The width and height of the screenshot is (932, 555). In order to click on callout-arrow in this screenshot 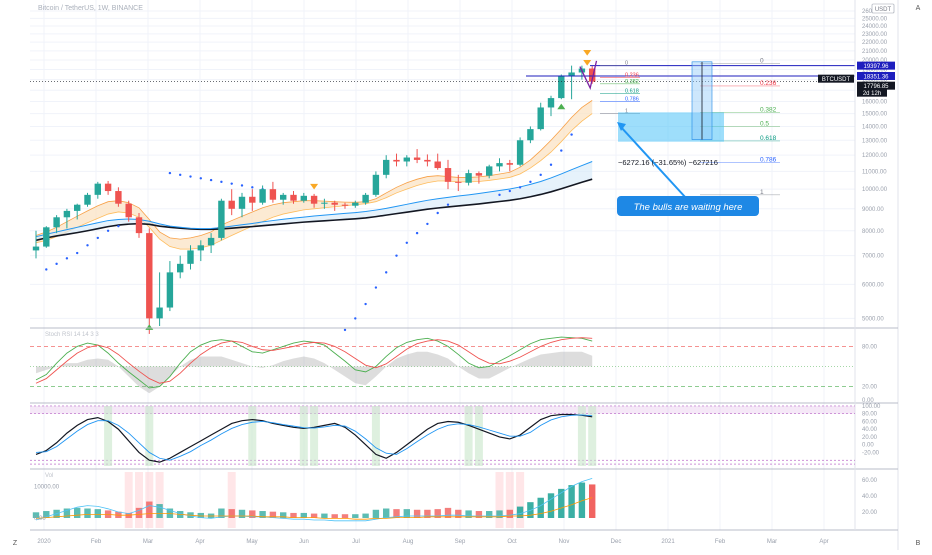, I will do `click(653, 162)`.